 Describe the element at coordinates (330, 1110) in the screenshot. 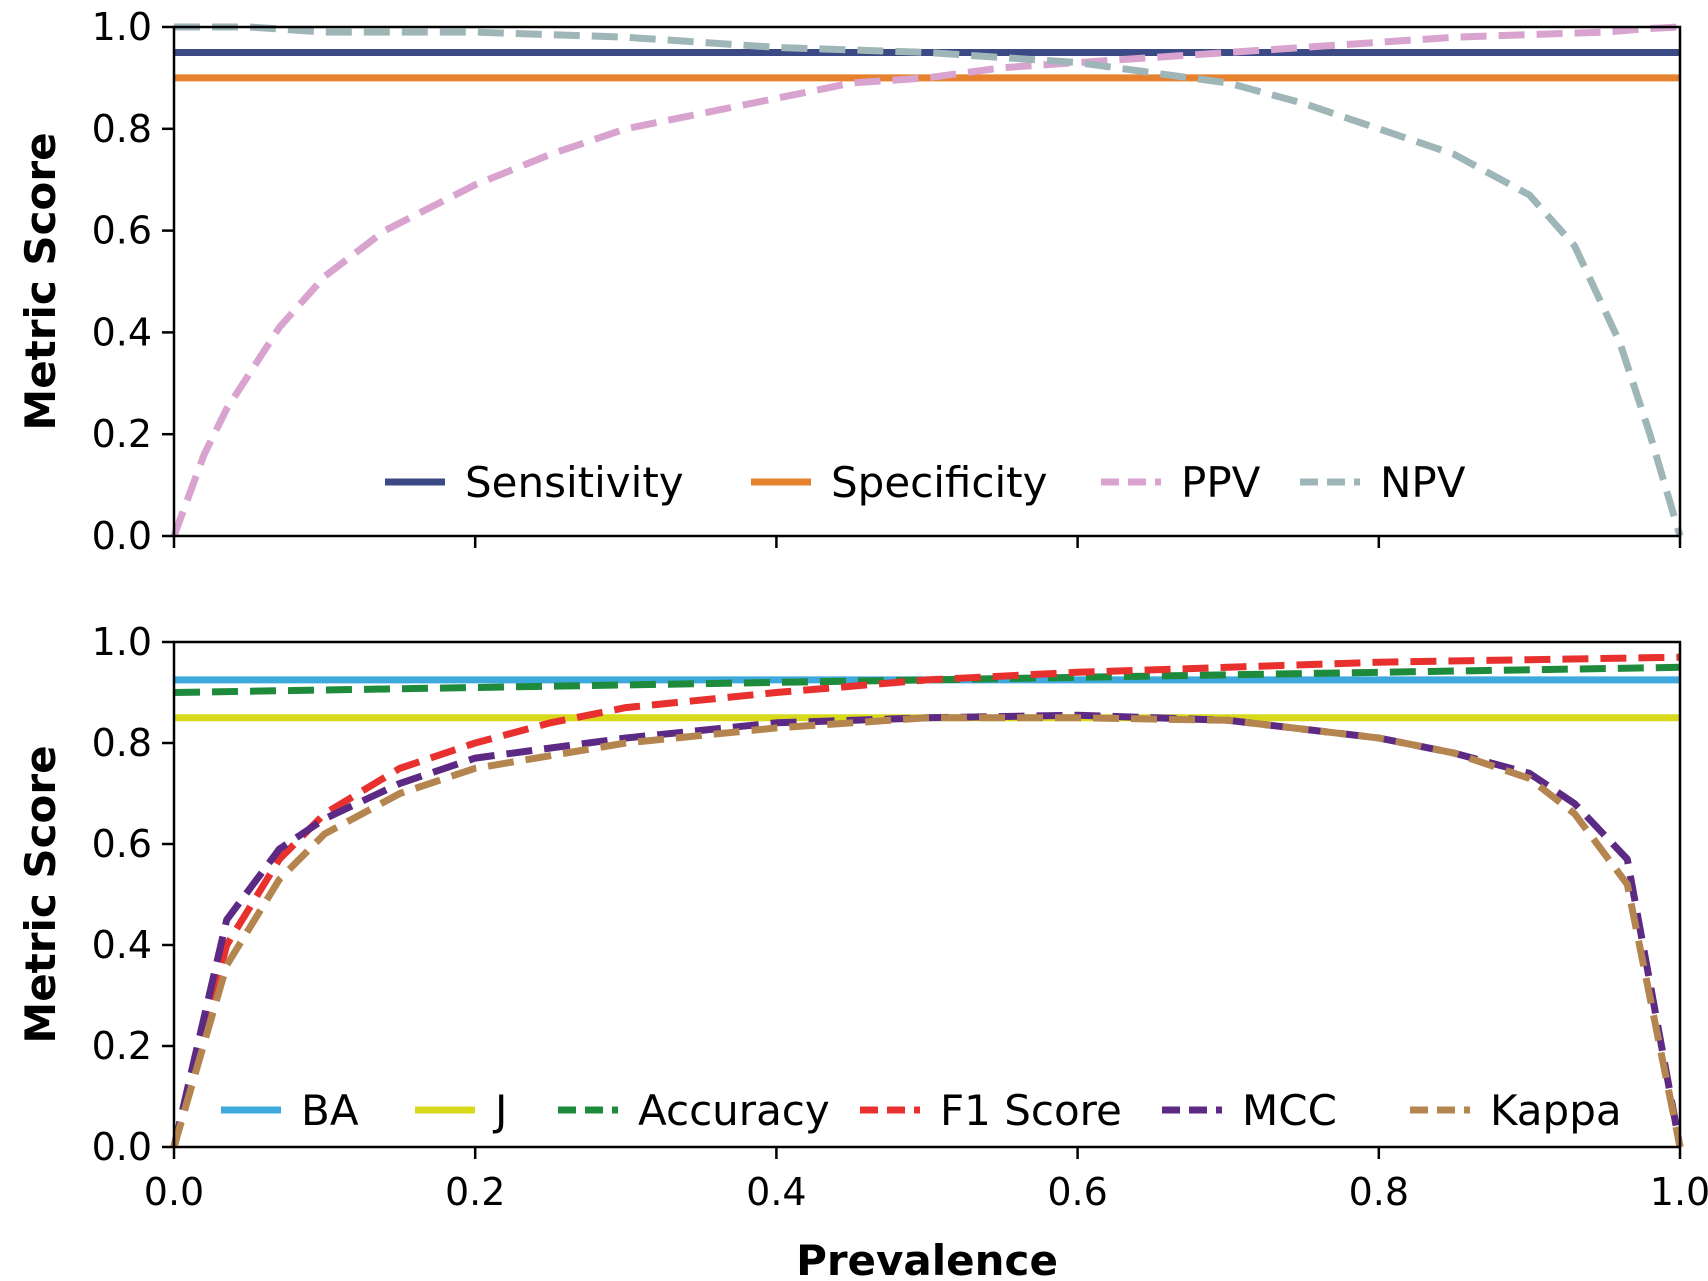

I see `legend-label: BA` at that location.